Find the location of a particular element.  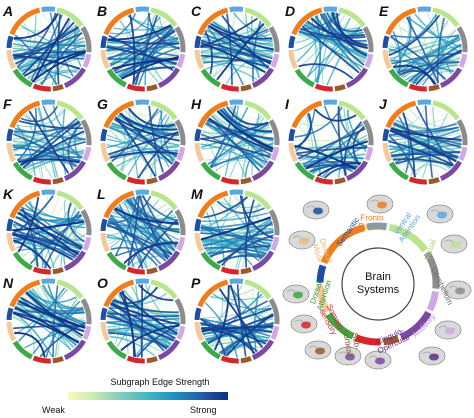

colorbar-weak-label: Weak is located at coordinates (53, 410).